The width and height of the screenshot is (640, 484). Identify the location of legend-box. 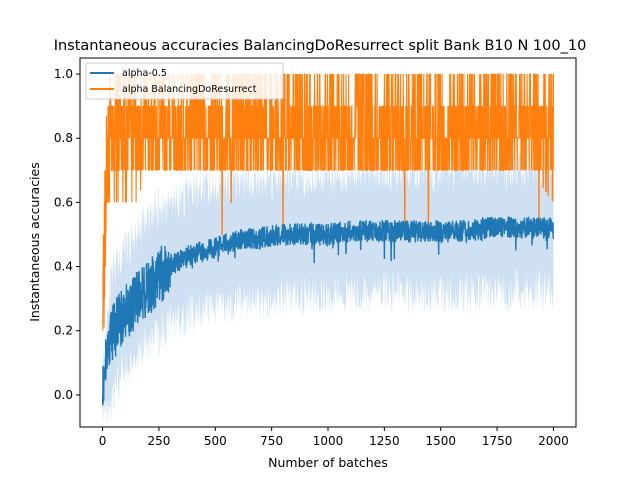
(184, 81).